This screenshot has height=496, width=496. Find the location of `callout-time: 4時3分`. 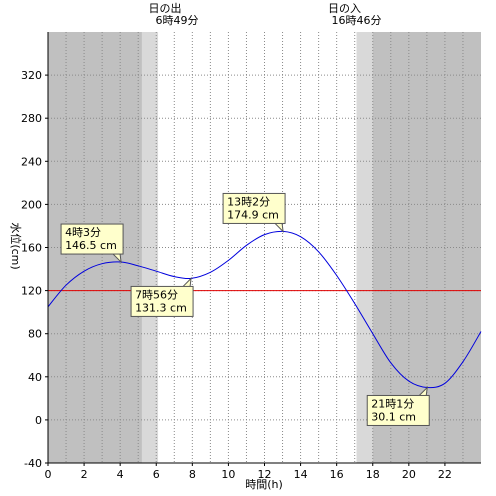

callout-time: 4時3分 is located at coordinates (83, 232).